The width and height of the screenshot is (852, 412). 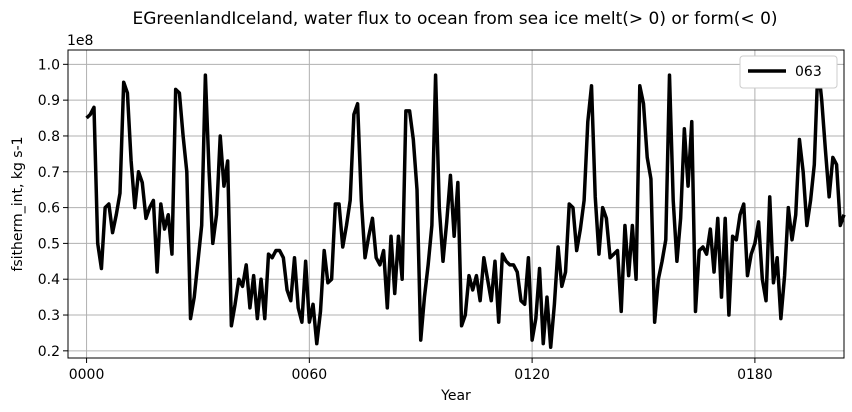 I want to click on legend-label: 063, so click(x=808, y=72).